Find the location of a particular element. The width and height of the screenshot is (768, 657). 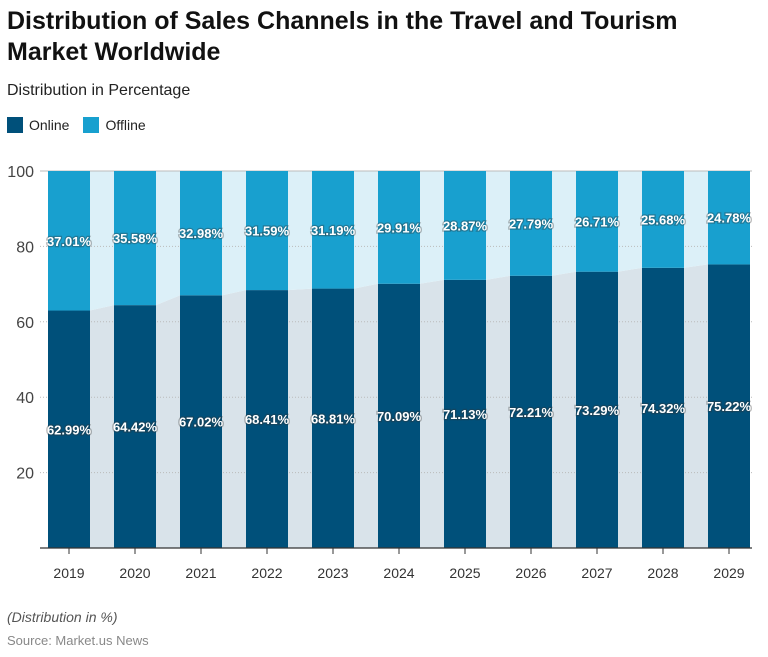

x-tick-label: 2023 is located at coordinates (332, 573).